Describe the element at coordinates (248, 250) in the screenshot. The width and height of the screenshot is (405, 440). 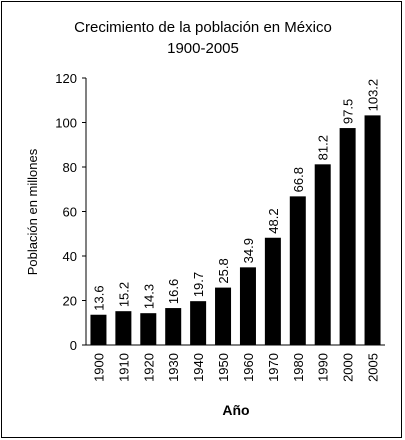
I see `bar-value-label: 34.9` at that location.